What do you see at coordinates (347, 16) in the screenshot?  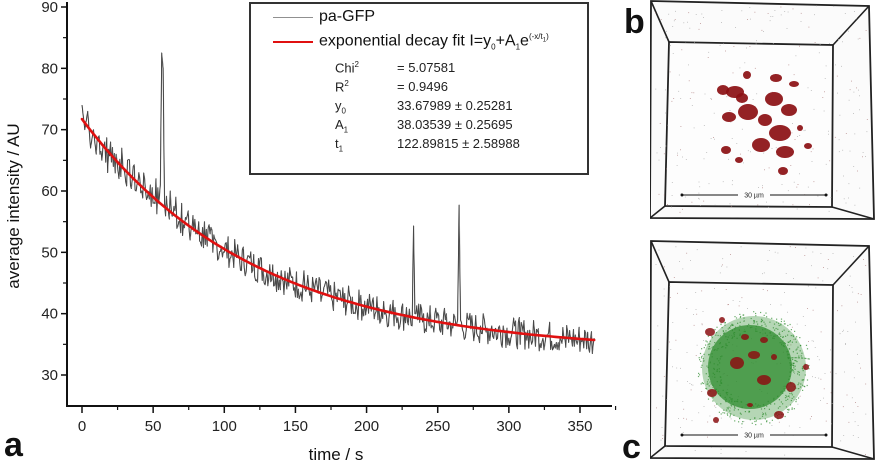 I see `legend-label-trace: pa-GFP` at bounding box center [347, 16].